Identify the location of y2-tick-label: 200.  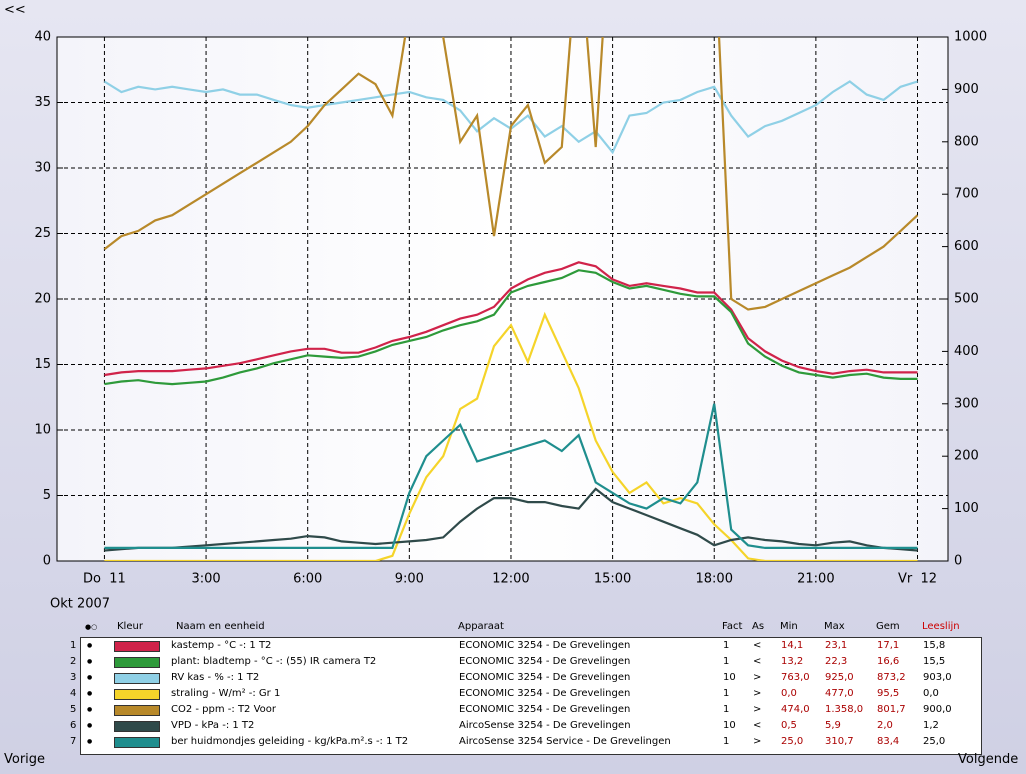
(966, 456).